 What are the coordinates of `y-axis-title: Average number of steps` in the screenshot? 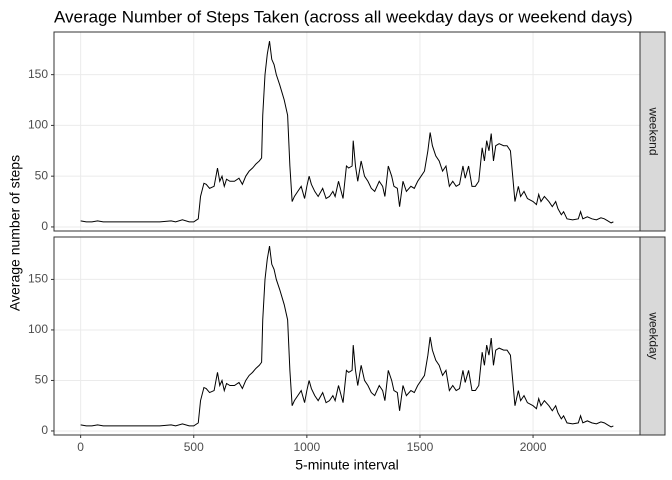 It's located at (15, 233).